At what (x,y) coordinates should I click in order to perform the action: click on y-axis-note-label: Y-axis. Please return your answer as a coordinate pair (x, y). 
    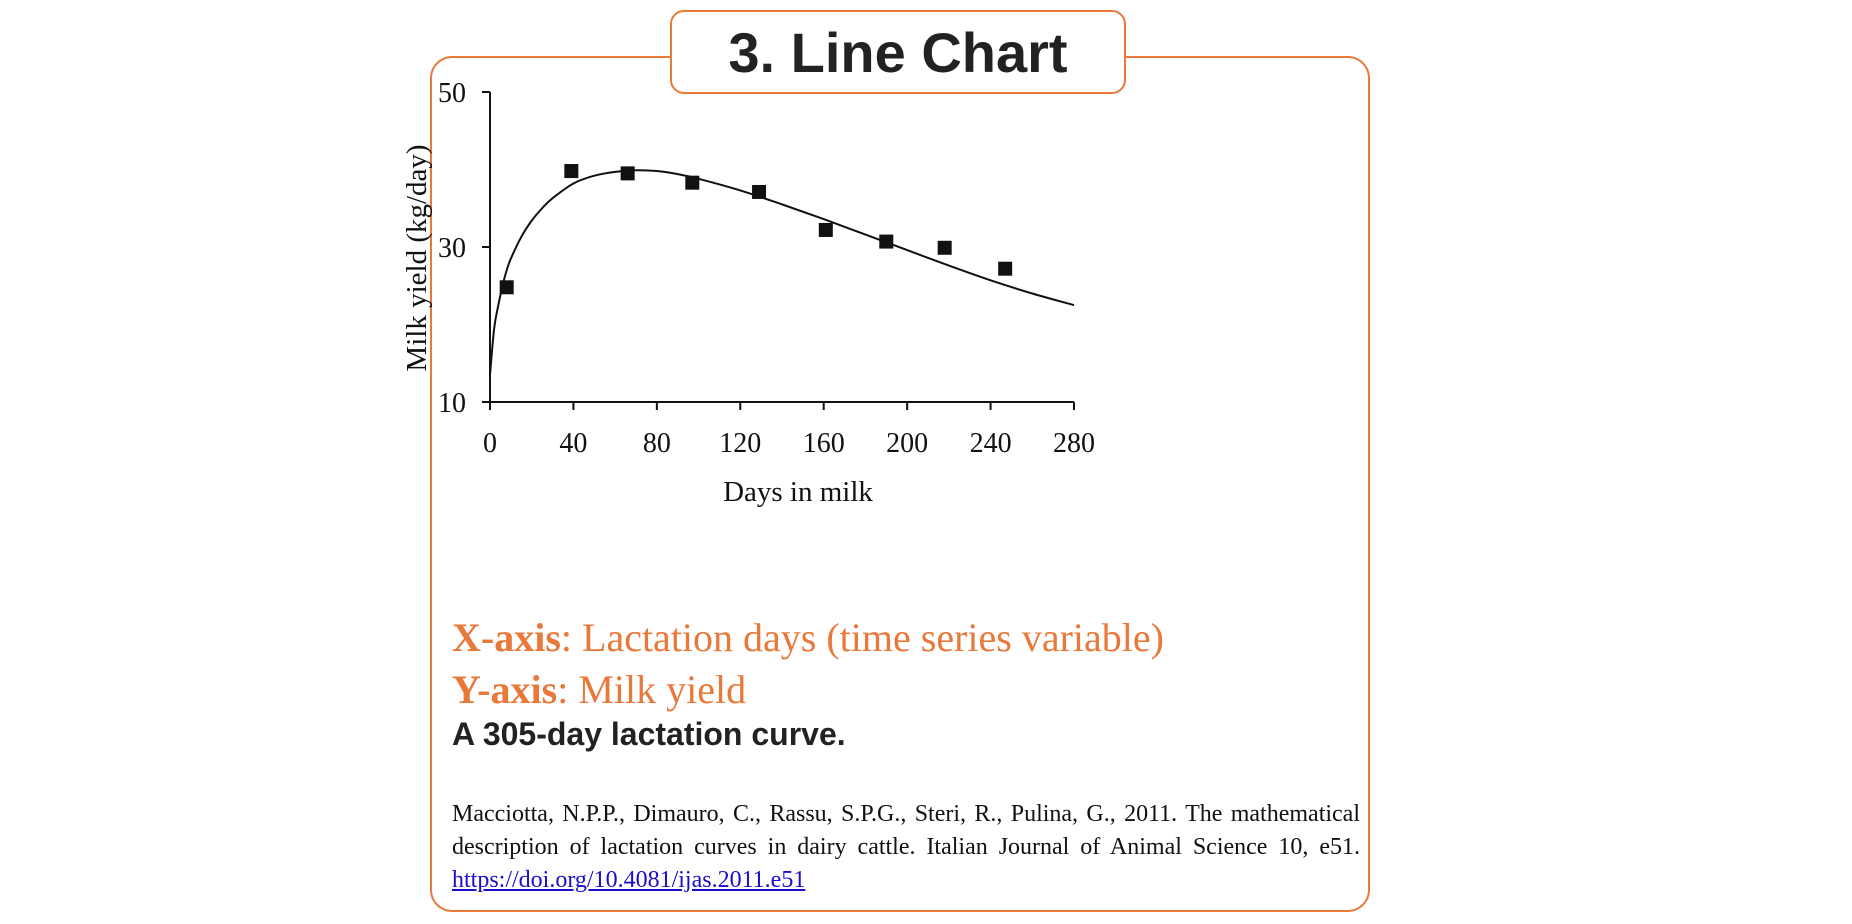
    Looking at the image, I should click on (505, 689).